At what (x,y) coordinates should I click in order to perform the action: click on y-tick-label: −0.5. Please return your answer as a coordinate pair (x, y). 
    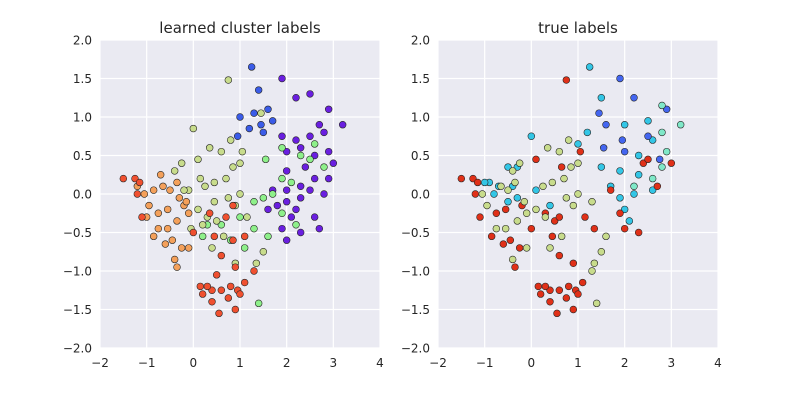
    Looking at the image, I should click on (77, 233).